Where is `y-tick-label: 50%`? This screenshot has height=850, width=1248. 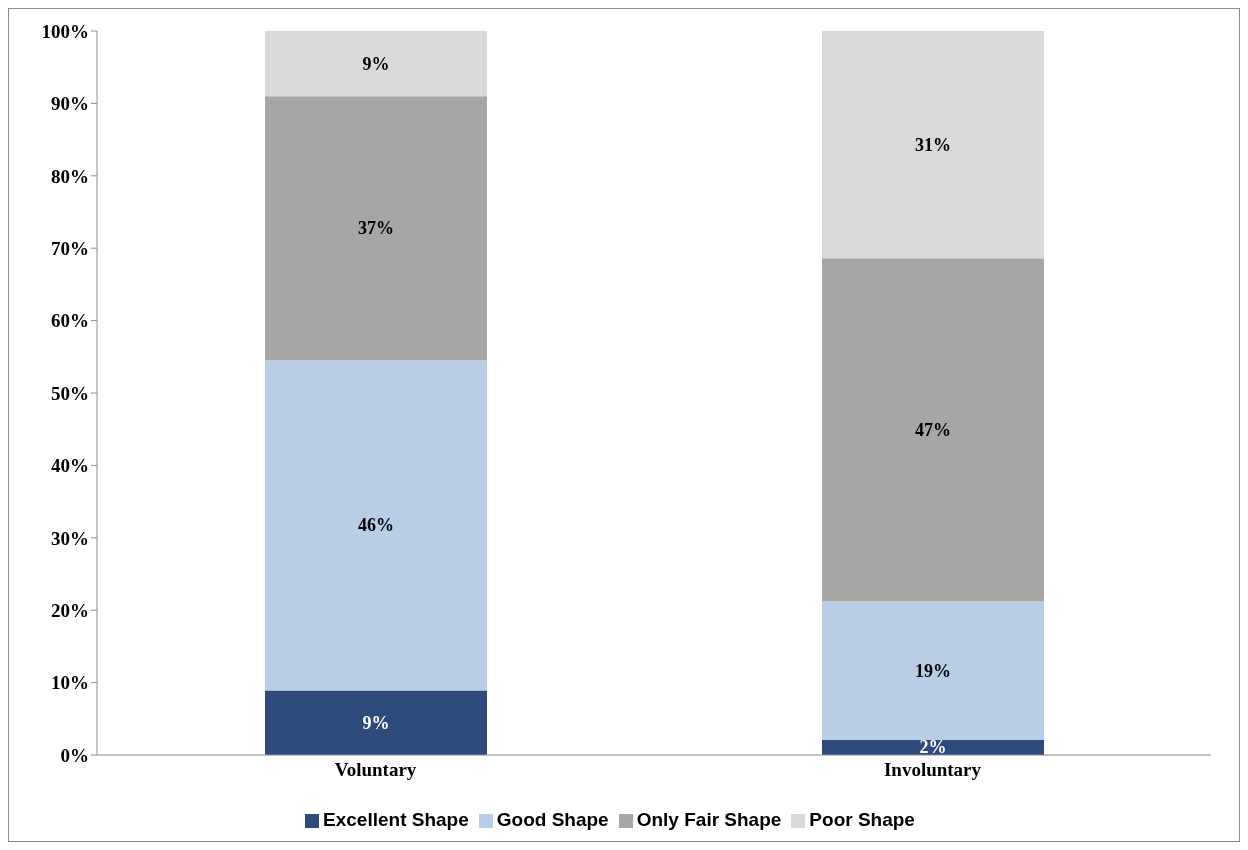
y-tick-label: 50% is located at coordinates (70, 393).